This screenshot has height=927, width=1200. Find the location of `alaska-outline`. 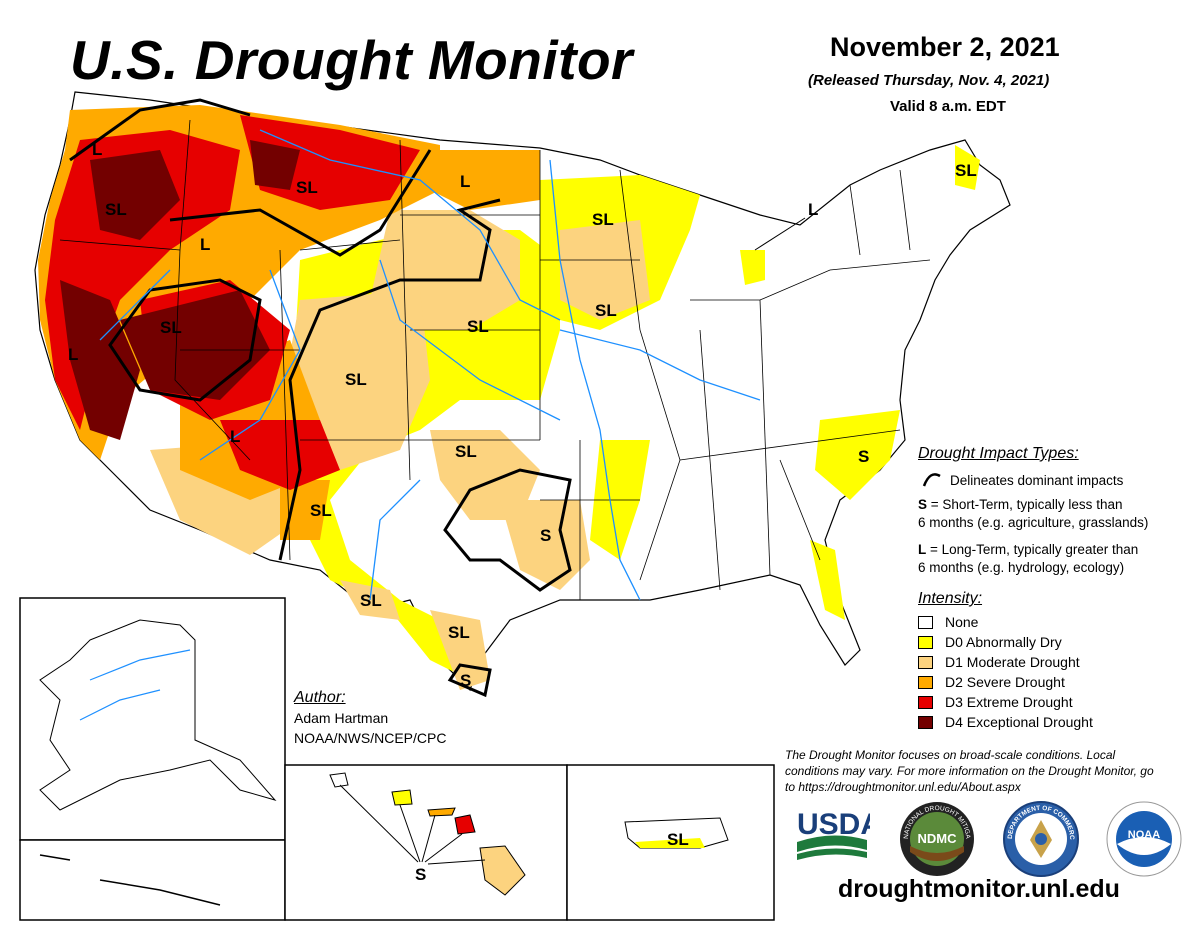

alaska-outline is located at coordinates (158, 715).